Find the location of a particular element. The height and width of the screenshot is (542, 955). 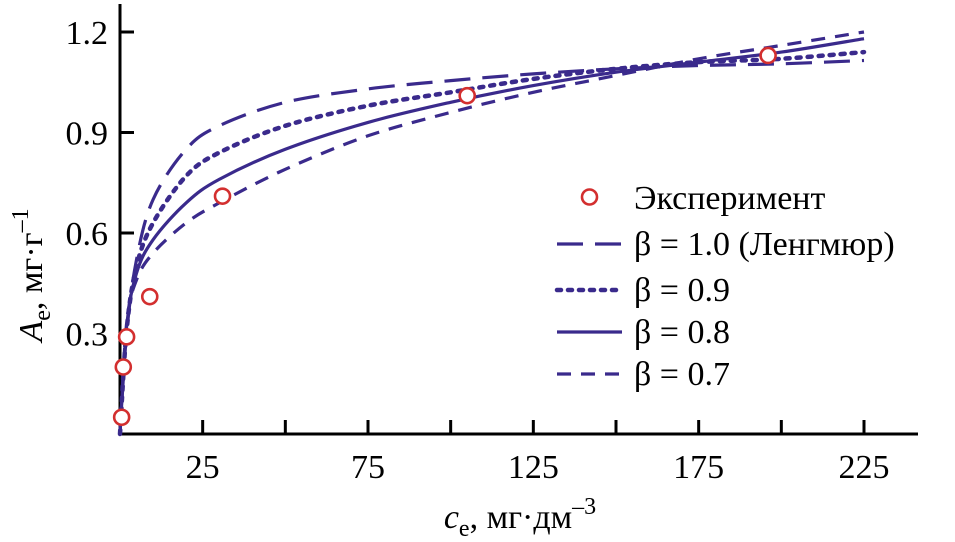

x-ticks: 25 75 125 175 225 is located at coordinates (538, 453).